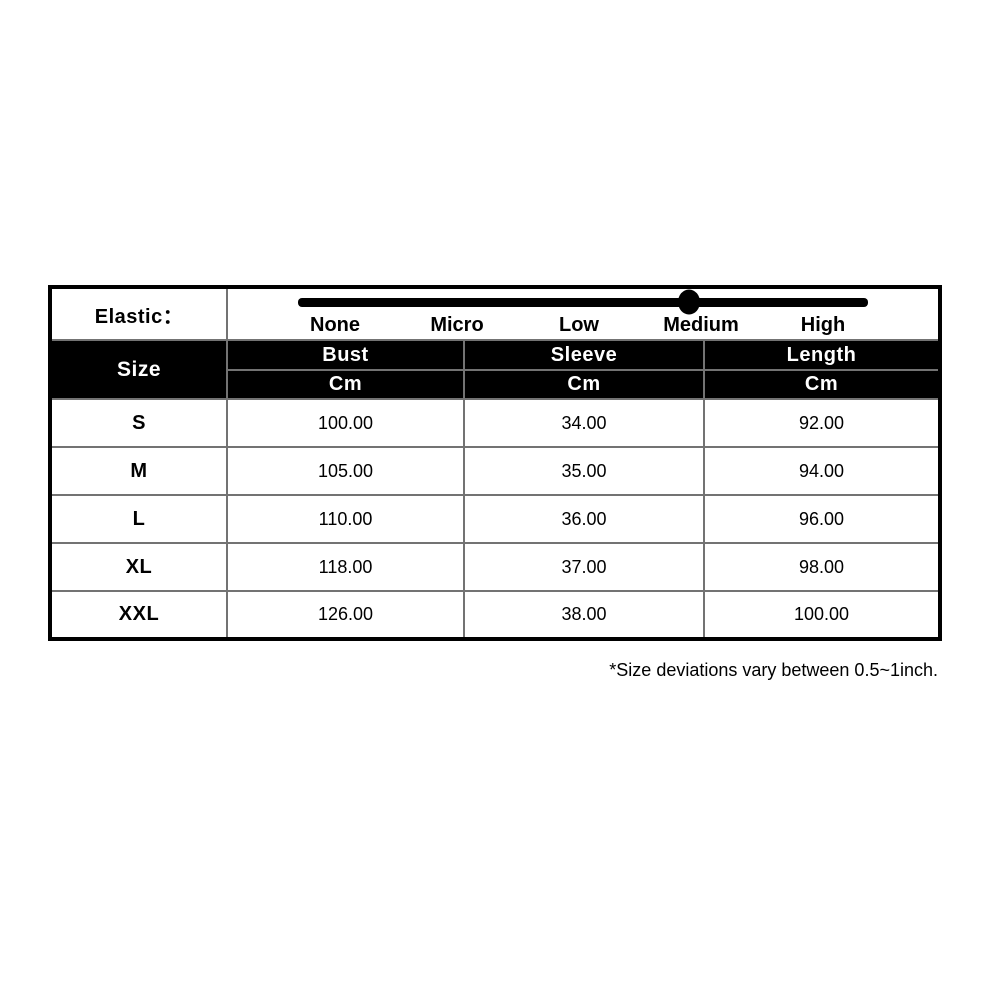 Image resolution: width=990 pixels, height=990 pixels. Describe the element at coordinates (345, 384) in the screenshot. I see `unit-cell-bust: Cm` at that location.